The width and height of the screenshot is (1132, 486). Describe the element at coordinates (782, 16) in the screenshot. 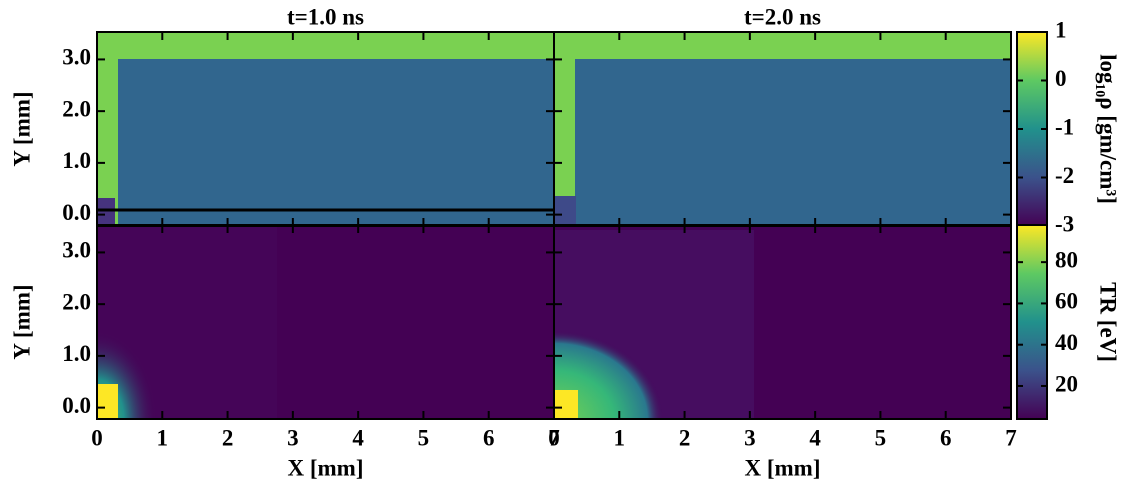

I see `panel-title: t=2.0 ns` at that location.